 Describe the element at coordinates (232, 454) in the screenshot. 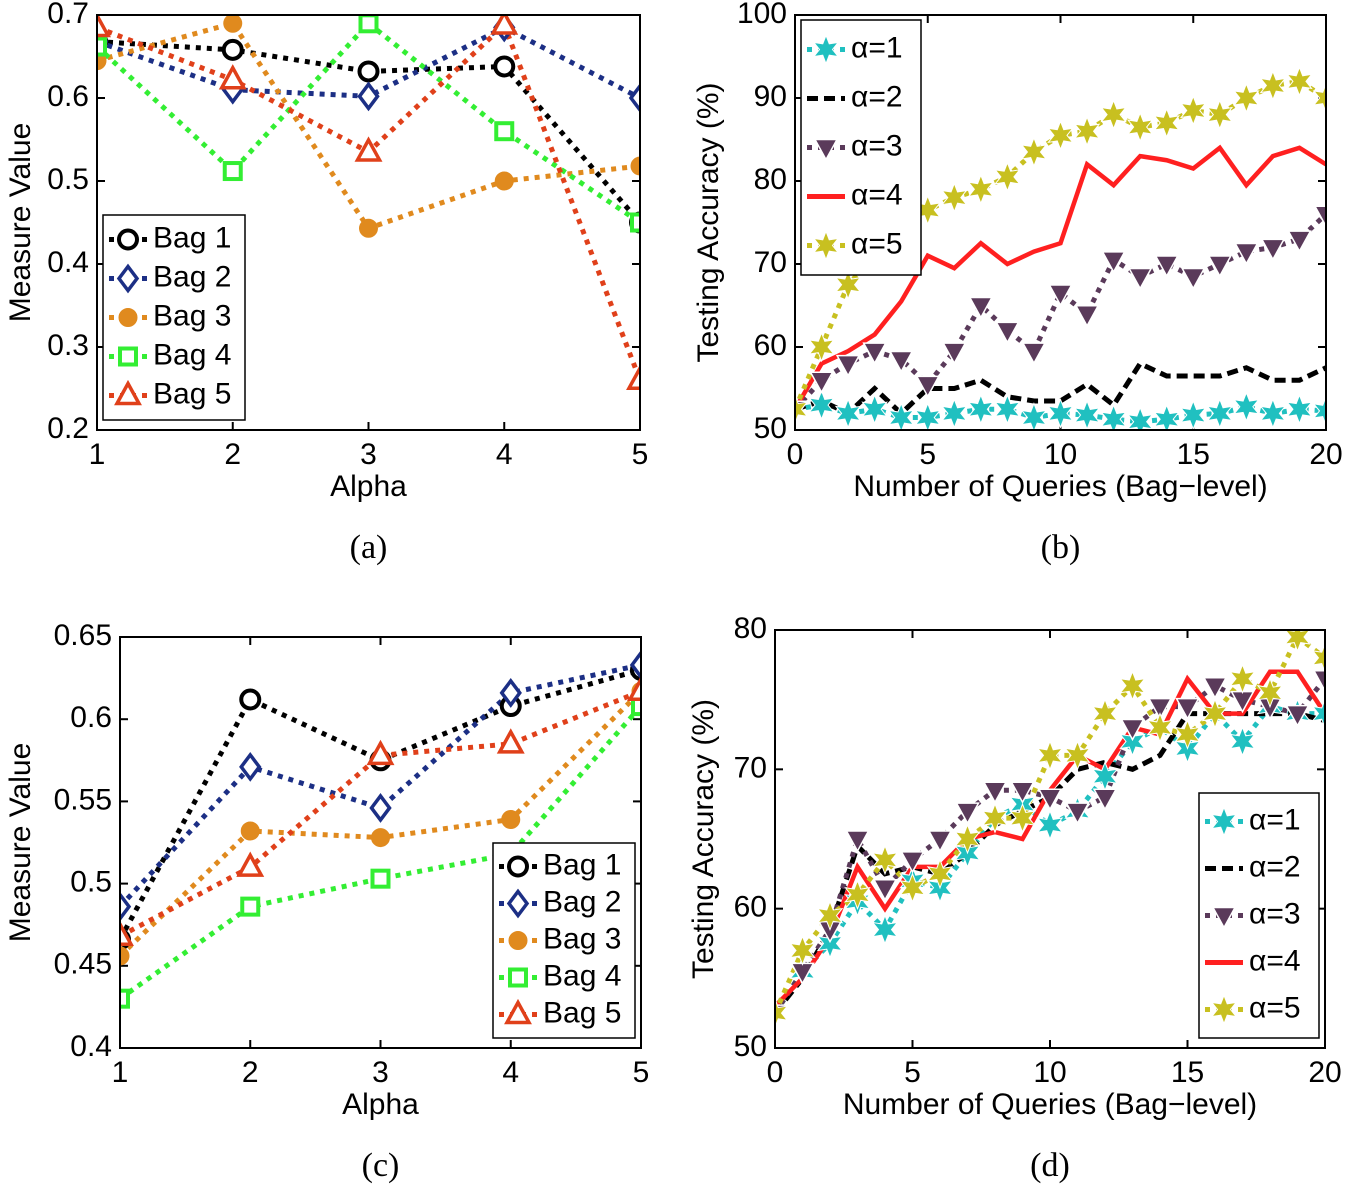

I see `x-tick-label: 2` at that location.